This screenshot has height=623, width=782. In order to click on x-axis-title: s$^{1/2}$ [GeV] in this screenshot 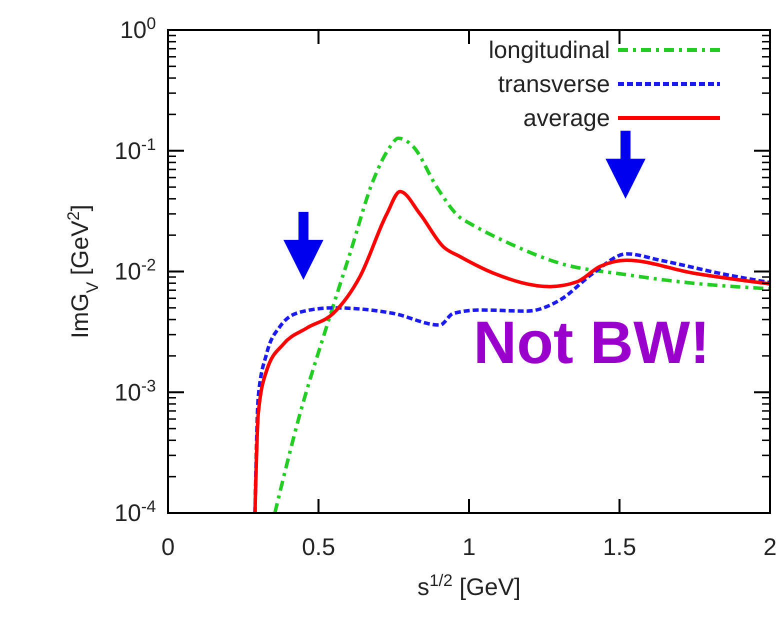, I will do `click(469, 585)`.